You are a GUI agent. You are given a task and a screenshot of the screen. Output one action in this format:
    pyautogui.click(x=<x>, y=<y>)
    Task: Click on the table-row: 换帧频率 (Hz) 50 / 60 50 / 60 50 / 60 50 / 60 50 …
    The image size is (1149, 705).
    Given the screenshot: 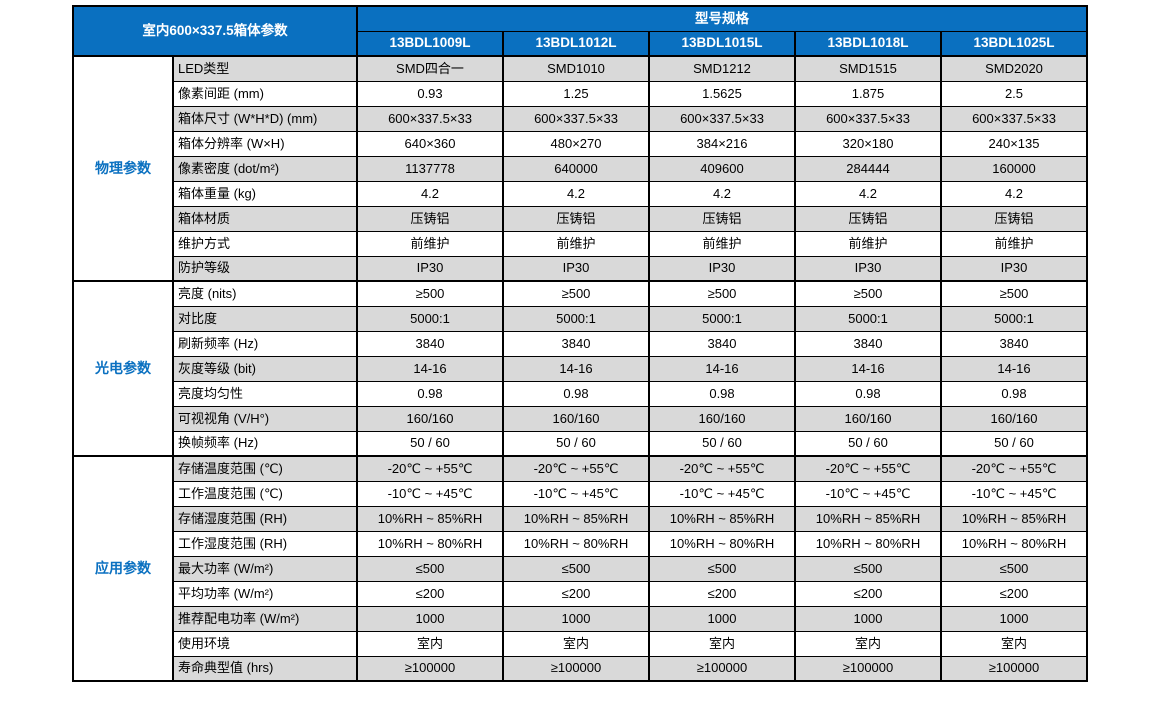 What is the action you would take?
    pyautogui.click(x=580, y=443)
    